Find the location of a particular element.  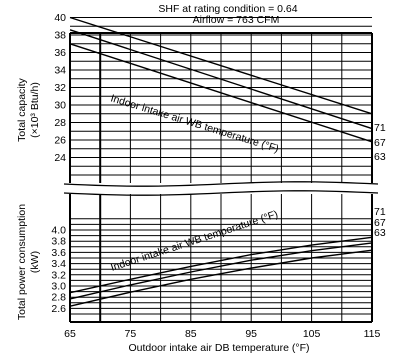

lower-y-tick-label: 2.8 is located at coordinates (58, 298).